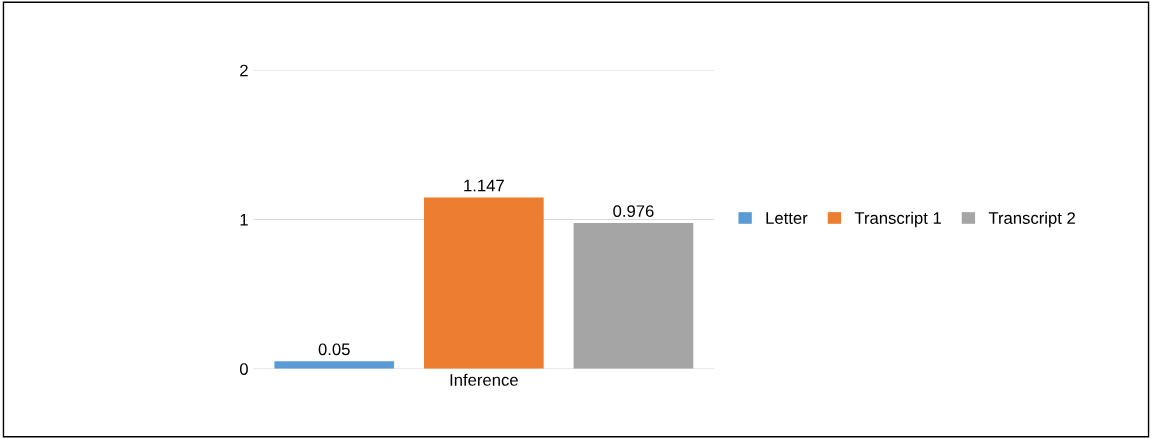  Describe the element at coordinates (897, 219) in the screenshot. I see `legend-label: Transcript 1` at that location.